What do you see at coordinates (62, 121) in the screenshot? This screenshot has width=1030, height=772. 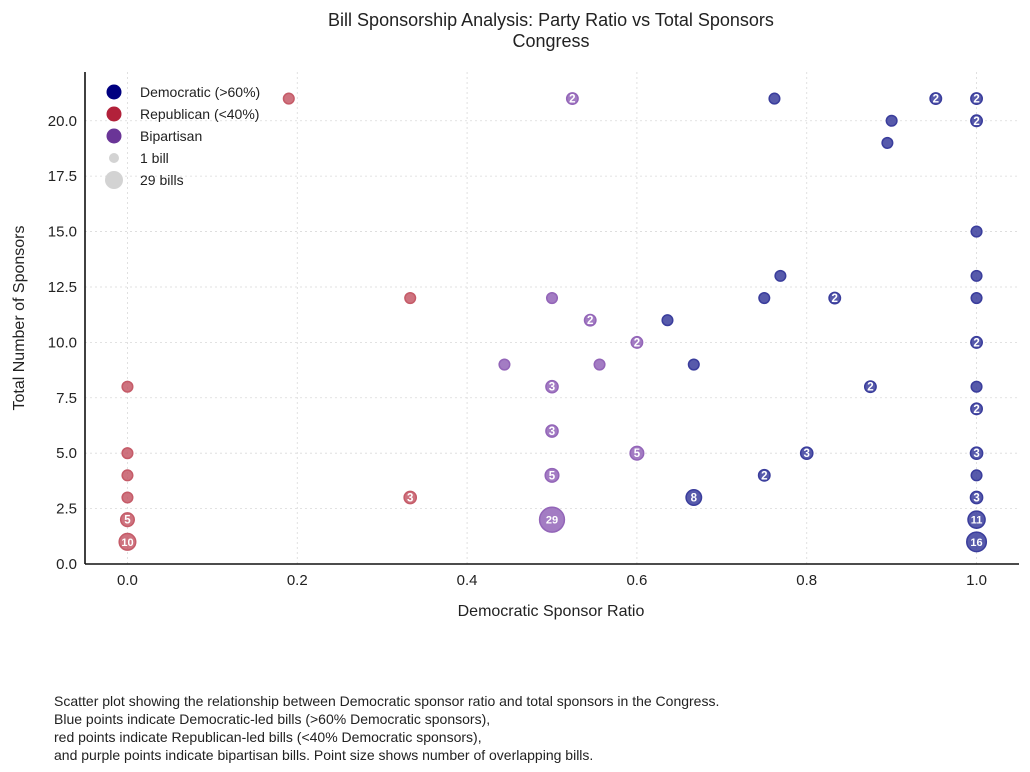 I see `y-tick-label: 20.0` at bounding box center [62, 121].